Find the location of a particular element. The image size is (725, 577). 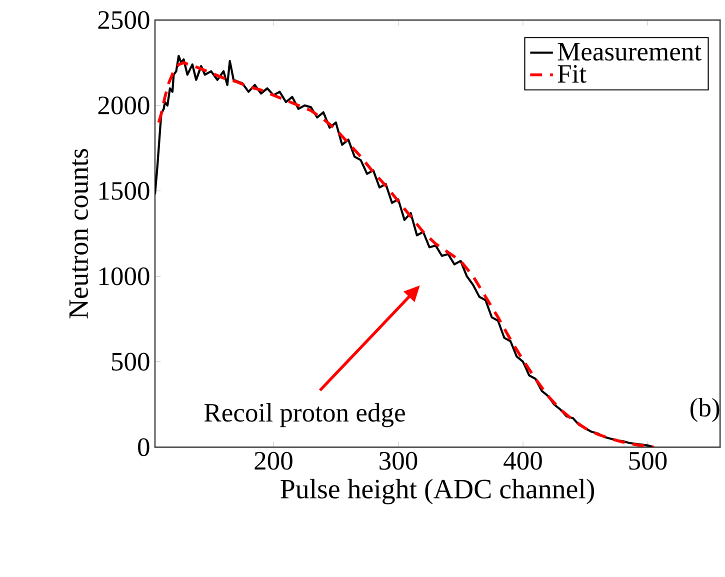

y-tick-label: 2500 is located at coordinates (124, 19).